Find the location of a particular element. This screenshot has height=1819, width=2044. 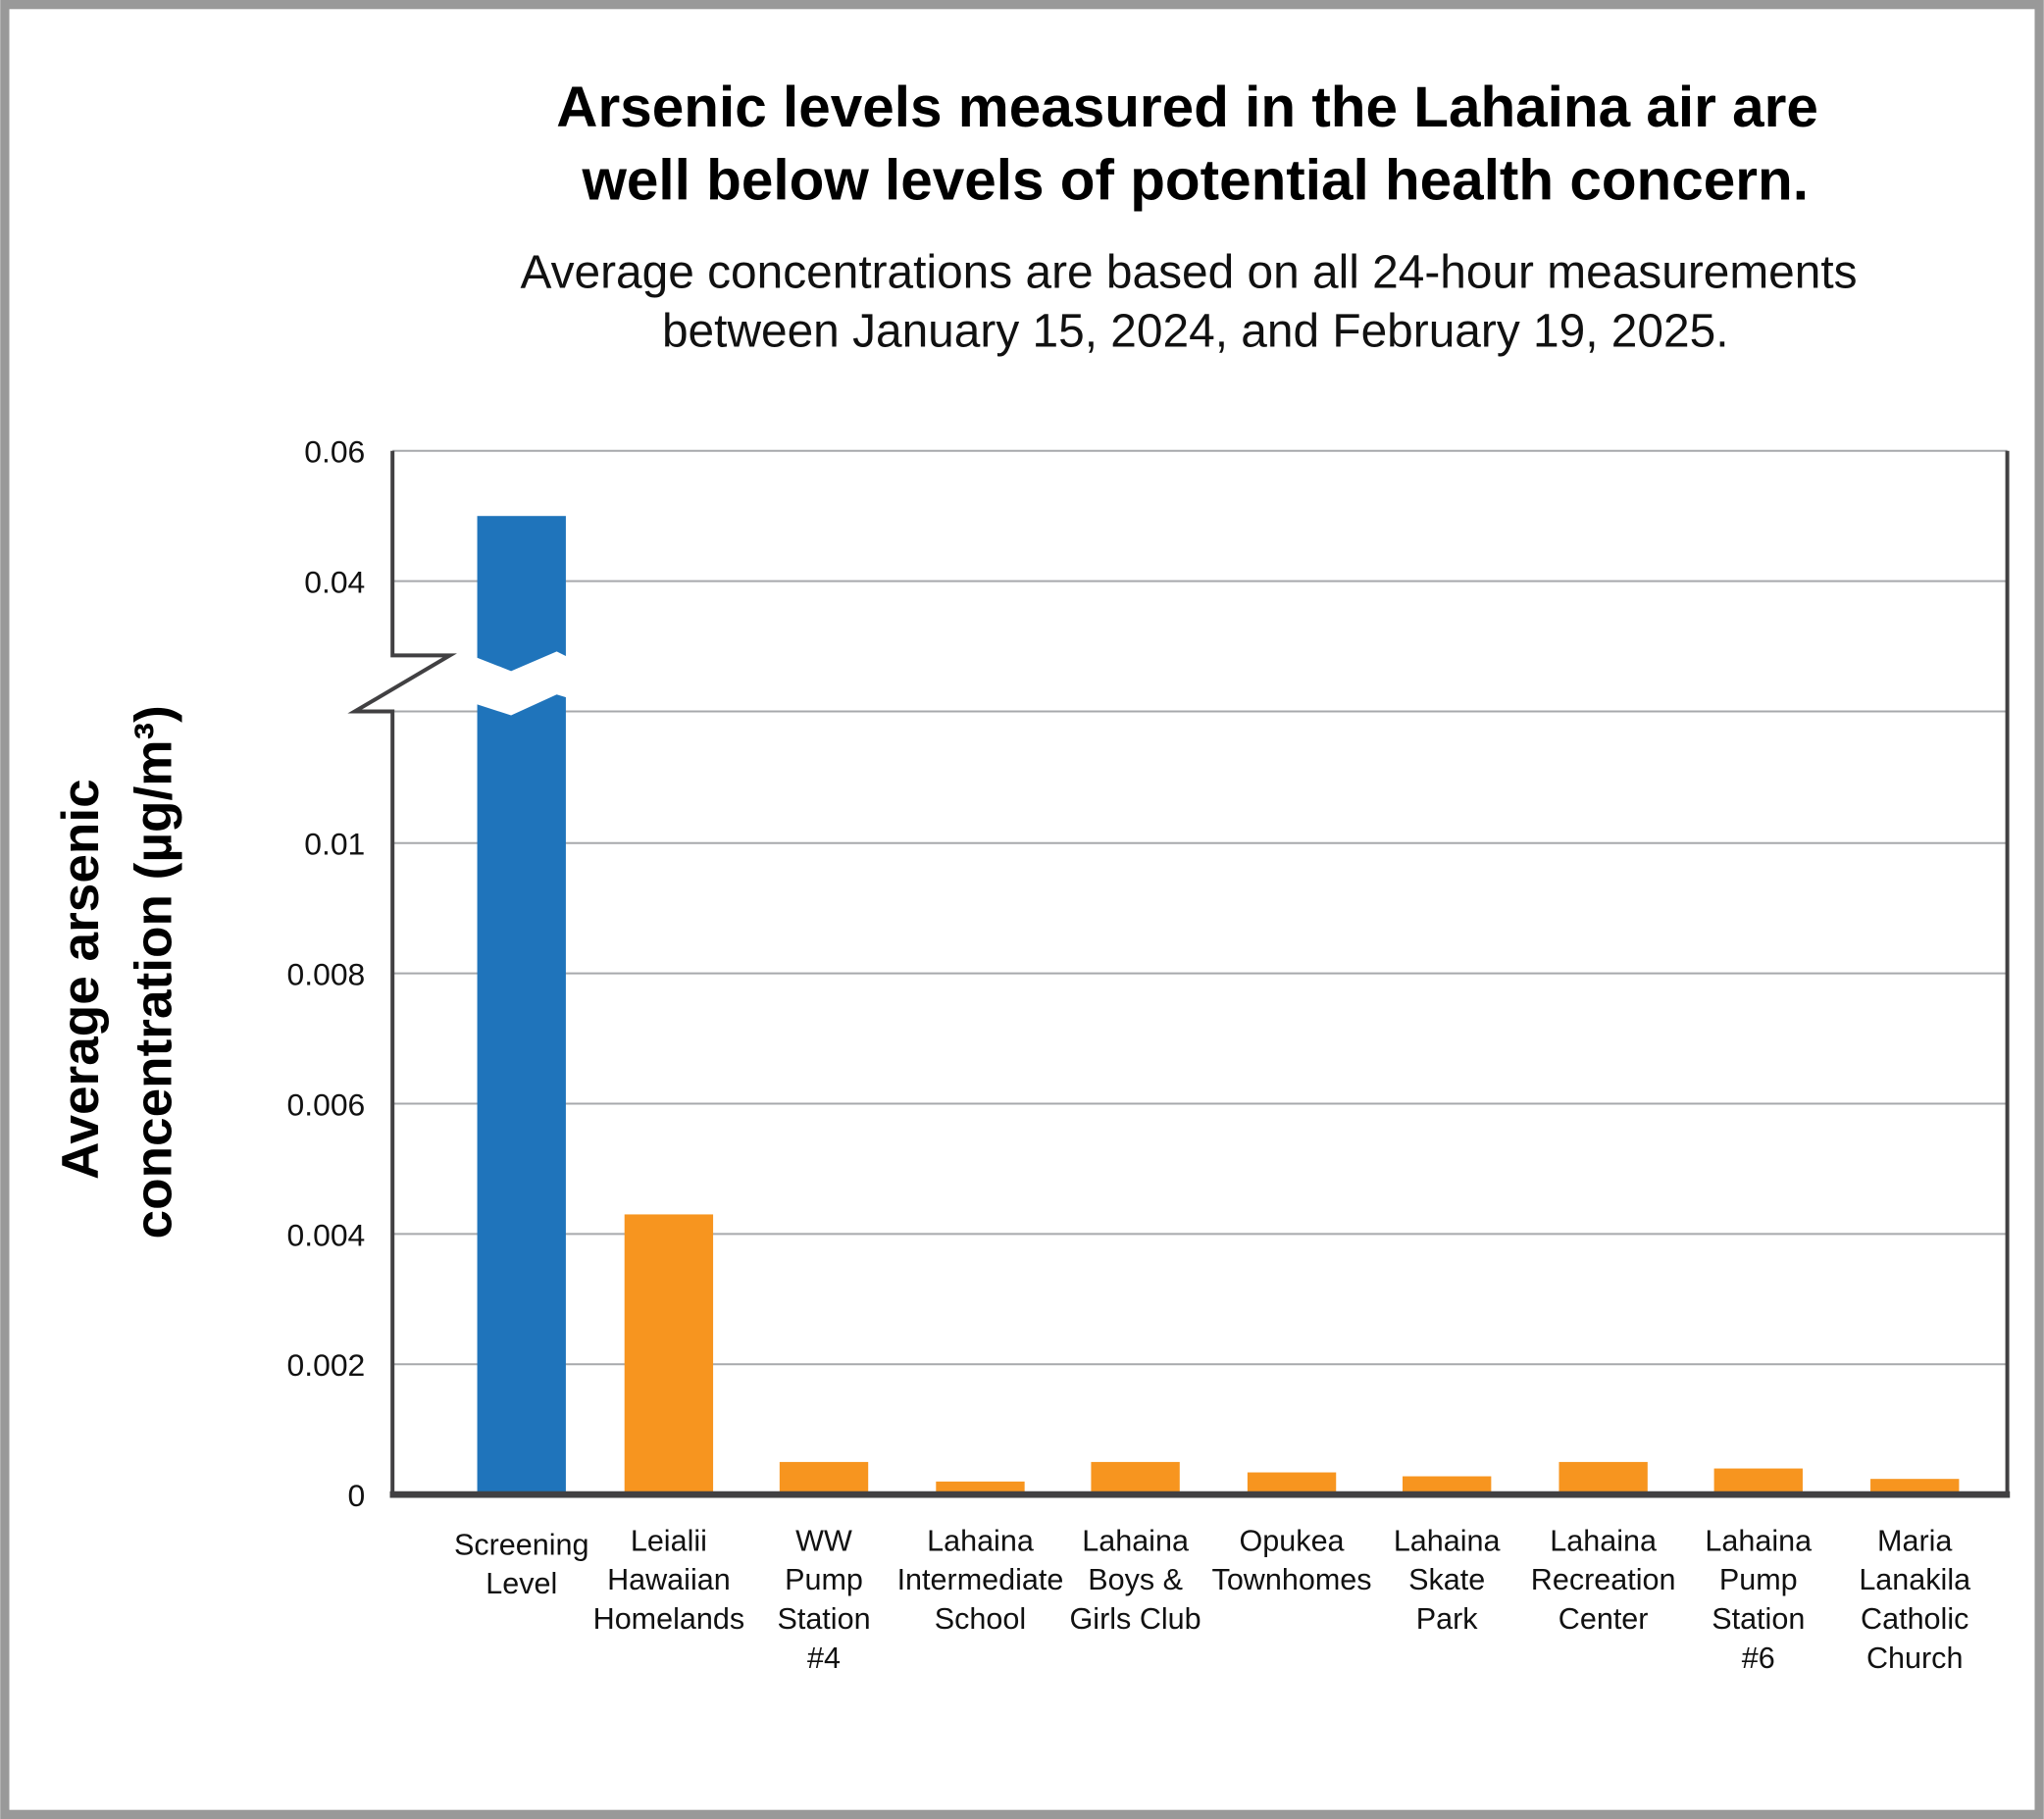

y-tick-label: 0.004 is located at coordinates (326, 1234).